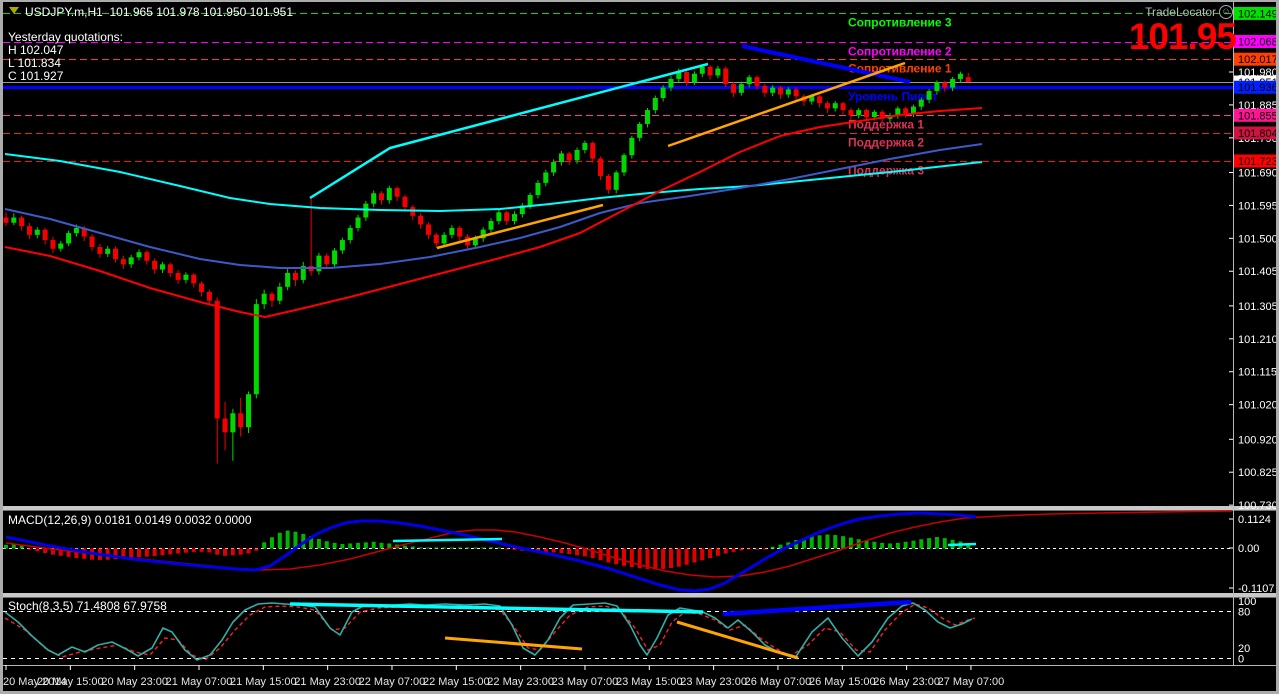 This screenshot has height=694, width=1279. What do you see at coordinates (1258, 340) in the screenshot?
I see `price-tick-label: 101.210` at bounding box center [1258, 340].